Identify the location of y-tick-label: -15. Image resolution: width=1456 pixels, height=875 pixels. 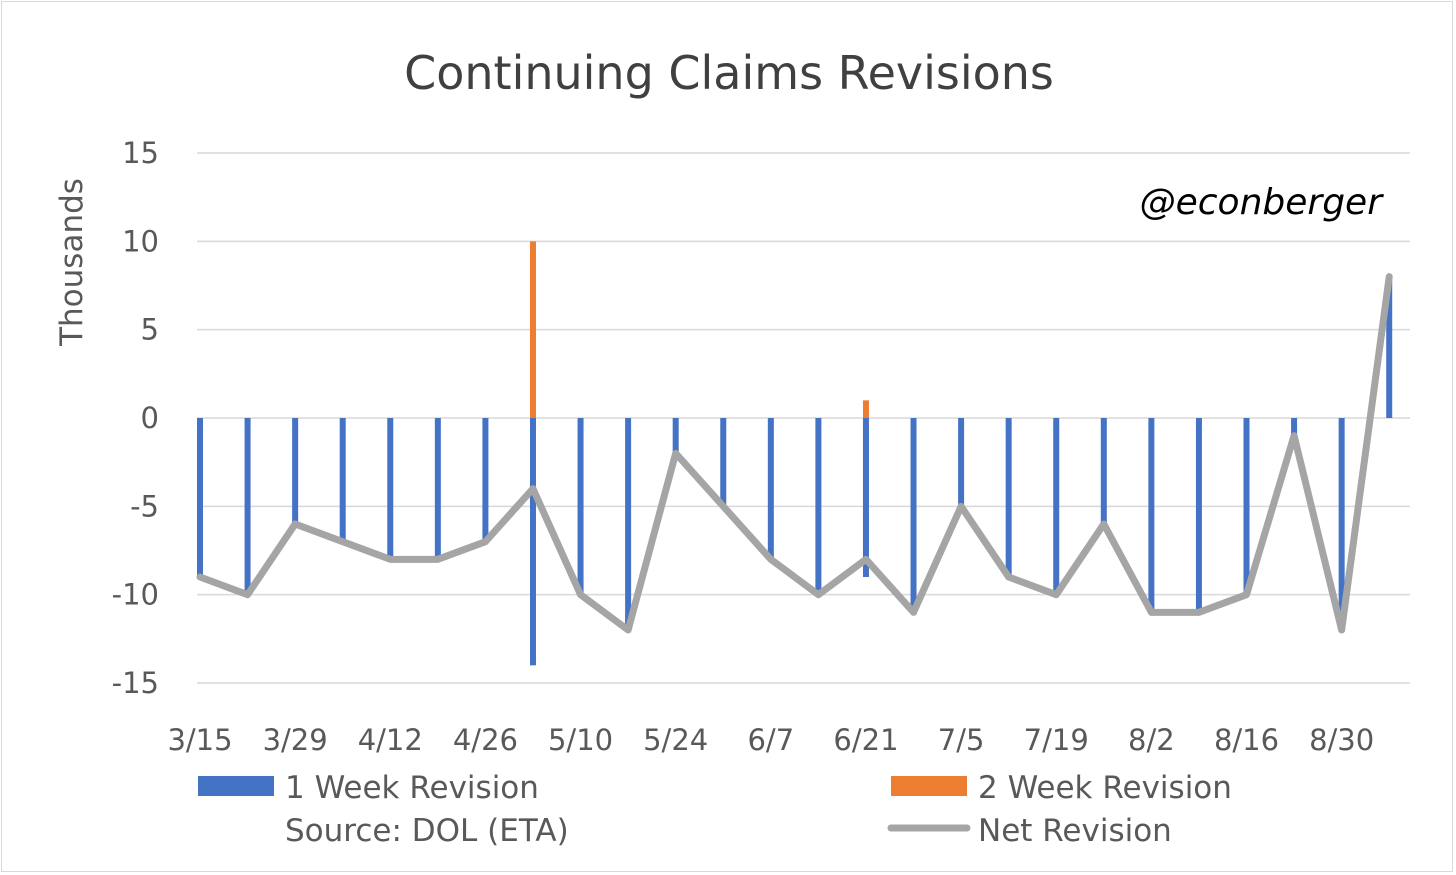
(135, 683).